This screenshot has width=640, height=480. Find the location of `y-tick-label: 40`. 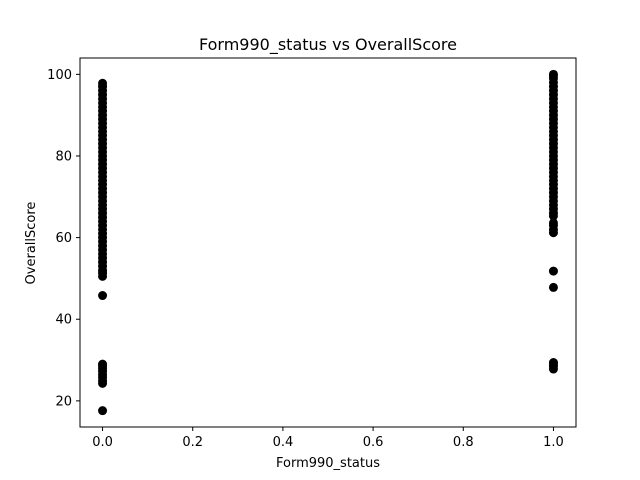

y-tick-label: 40 is located at coordinates (63, 320).